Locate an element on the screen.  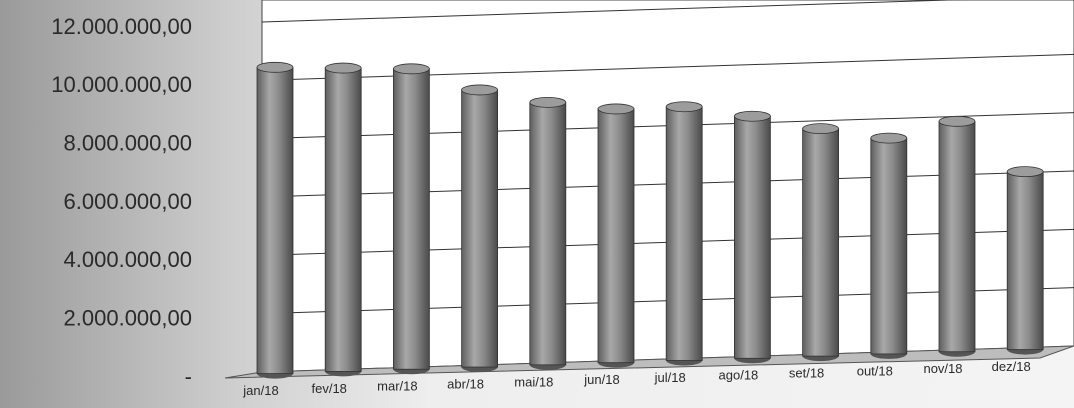
x-tick-label: jul/18 is located at coordinates (670, 377).